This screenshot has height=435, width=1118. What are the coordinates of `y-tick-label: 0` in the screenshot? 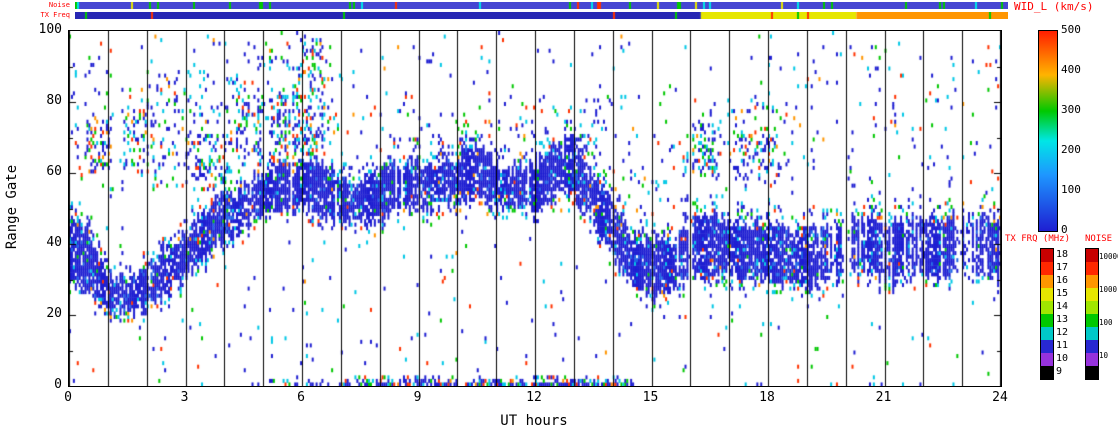 It's located at (58, 384).